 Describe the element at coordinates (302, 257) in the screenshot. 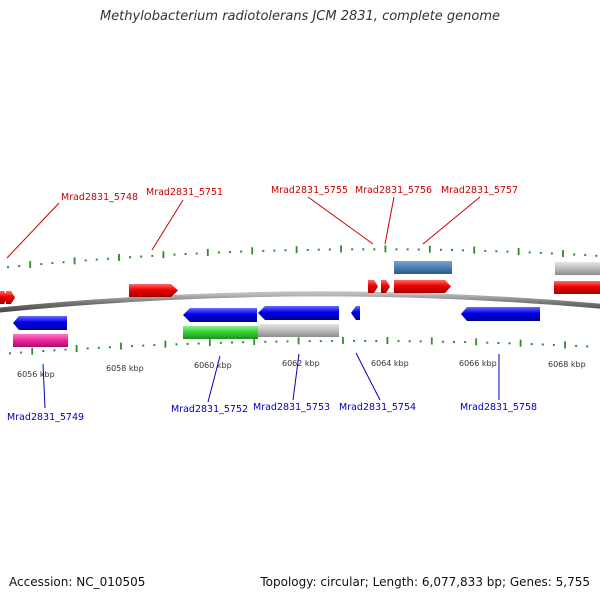

I see `tick-row-top` at that location.